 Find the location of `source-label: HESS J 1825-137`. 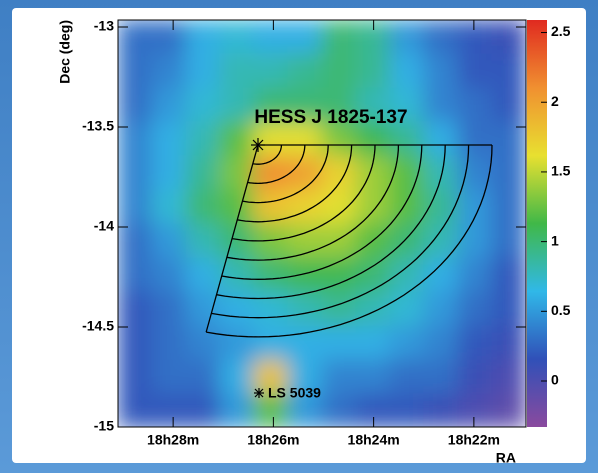

source-label: HESS J 1825-137 is located at coordinates (330, 117).